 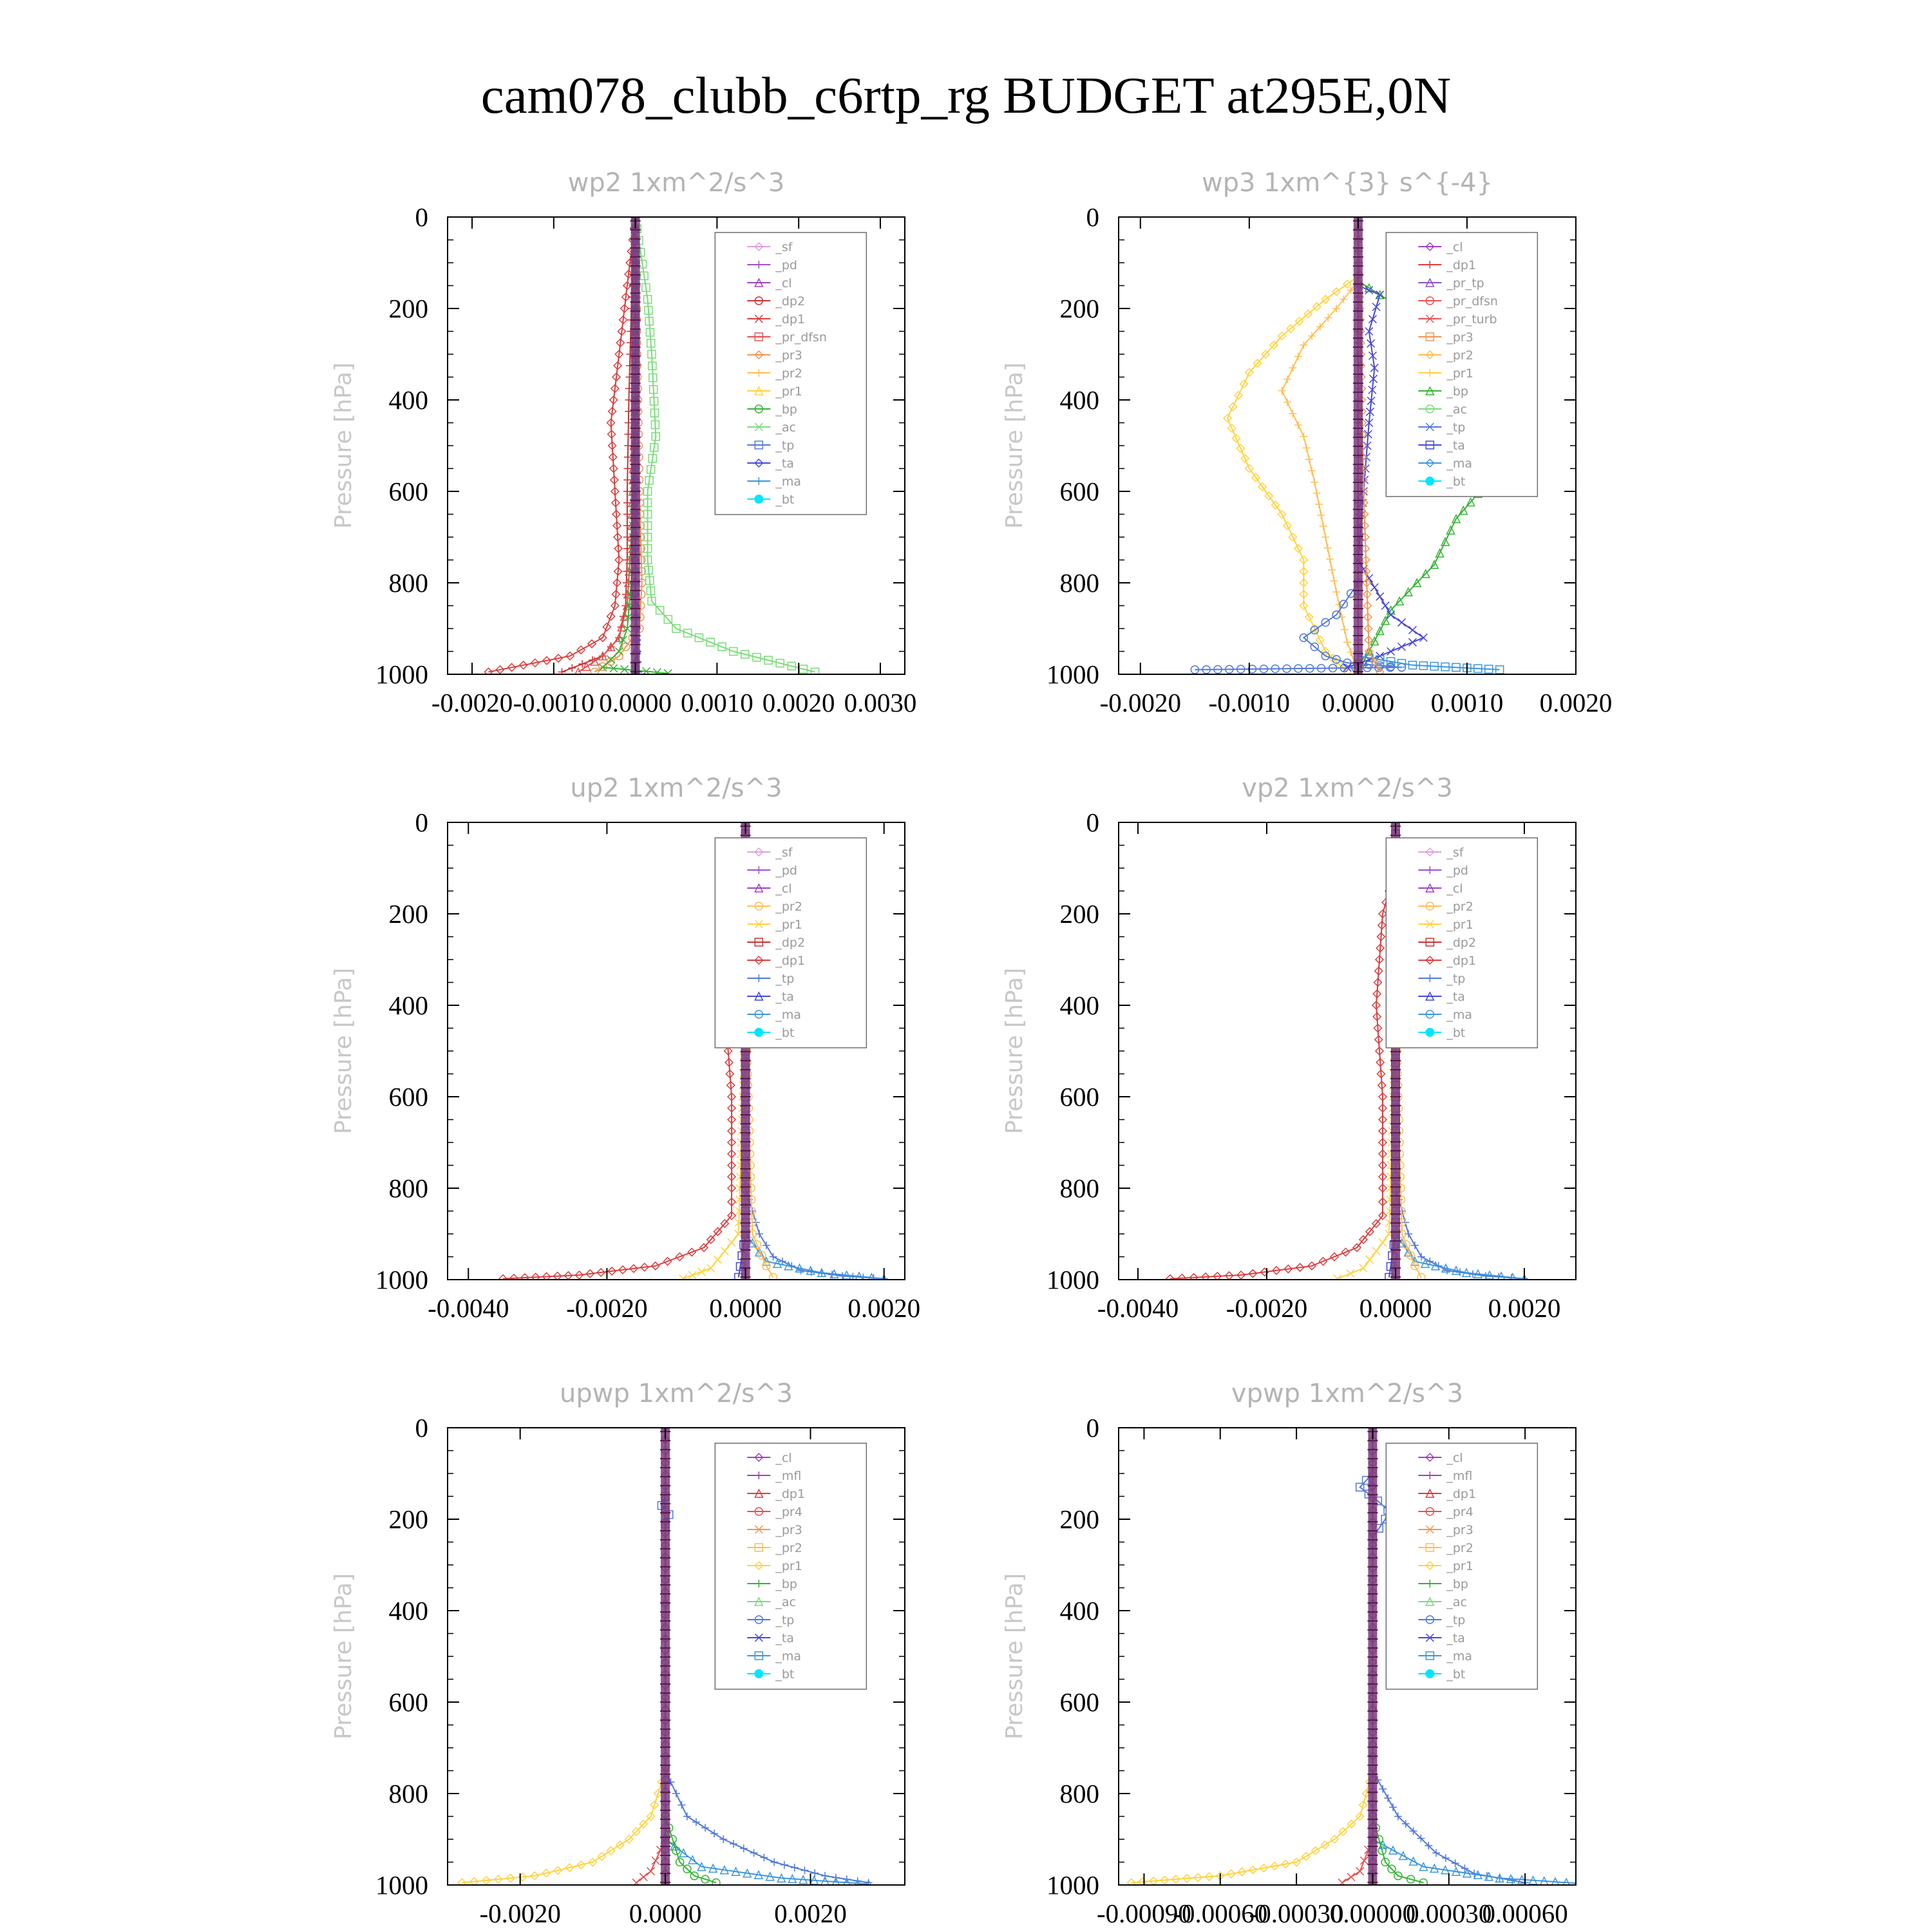 I want to click on x-tick-label: -0.0010, so click(x=1250, y=702).